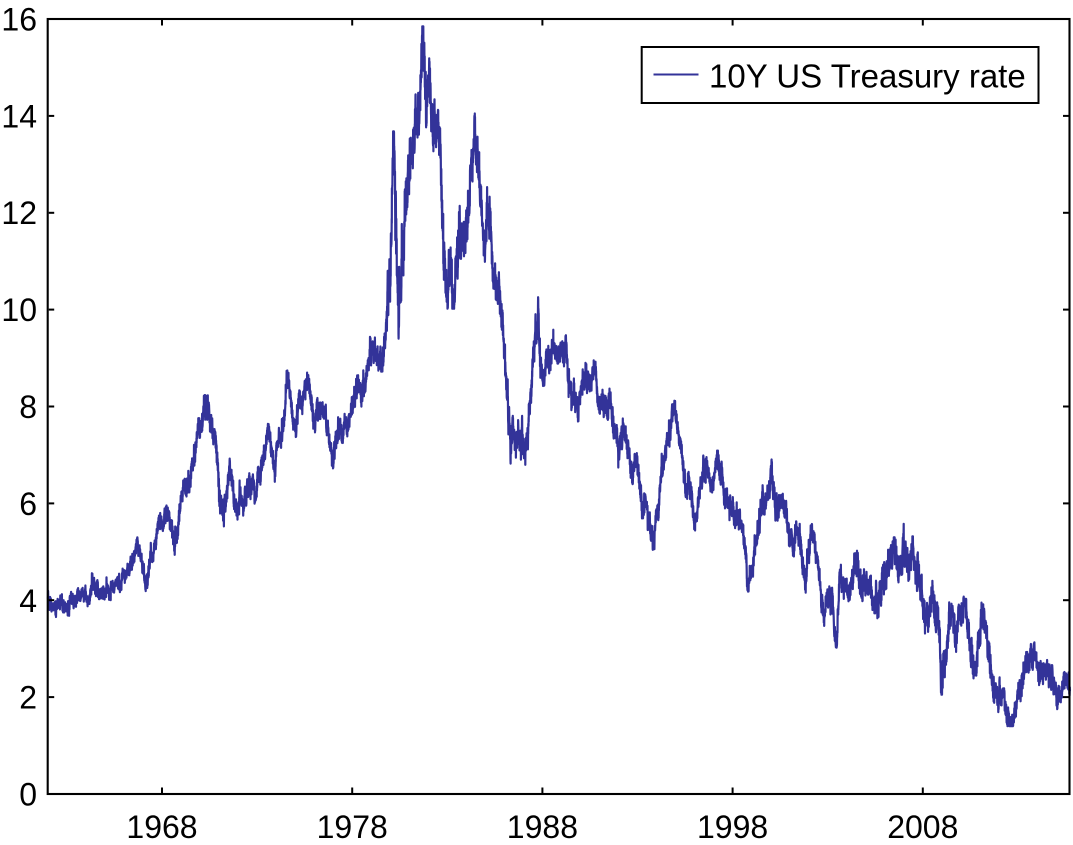  Describe the element at coordinates (19, 116) in the screenshot. I see `svg-text: 14` at that location.